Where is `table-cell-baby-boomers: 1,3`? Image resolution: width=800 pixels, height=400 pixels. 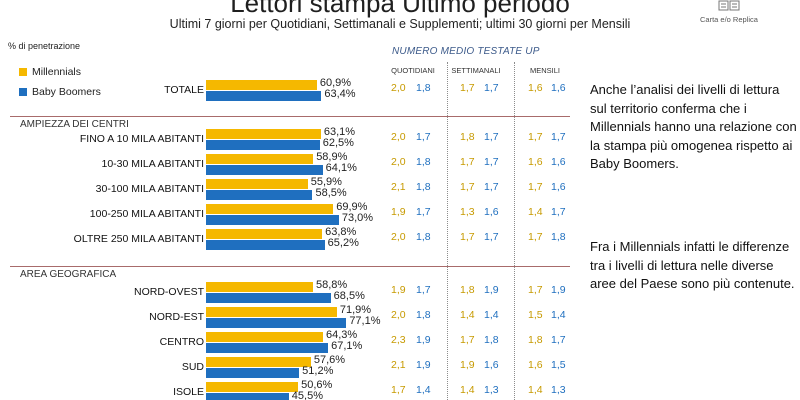 table-cell-baby-boomers: 1,3 is located at coordinates (558, 390).